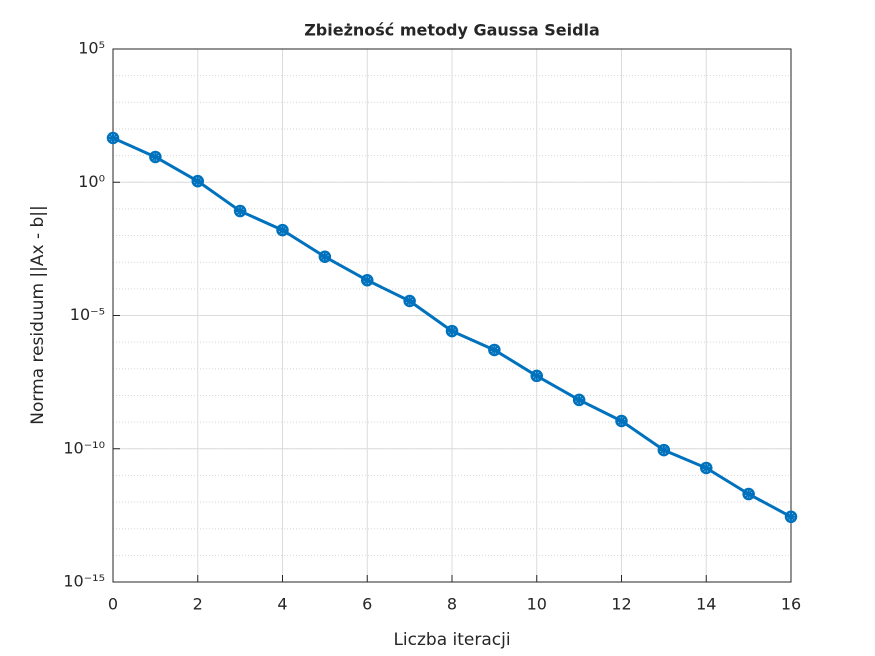 The width and height of the screenshot is (875, 656). Describe the element at coordinates (198, 604) in the screenshot. I see `x-tick-label: 2` at that location.